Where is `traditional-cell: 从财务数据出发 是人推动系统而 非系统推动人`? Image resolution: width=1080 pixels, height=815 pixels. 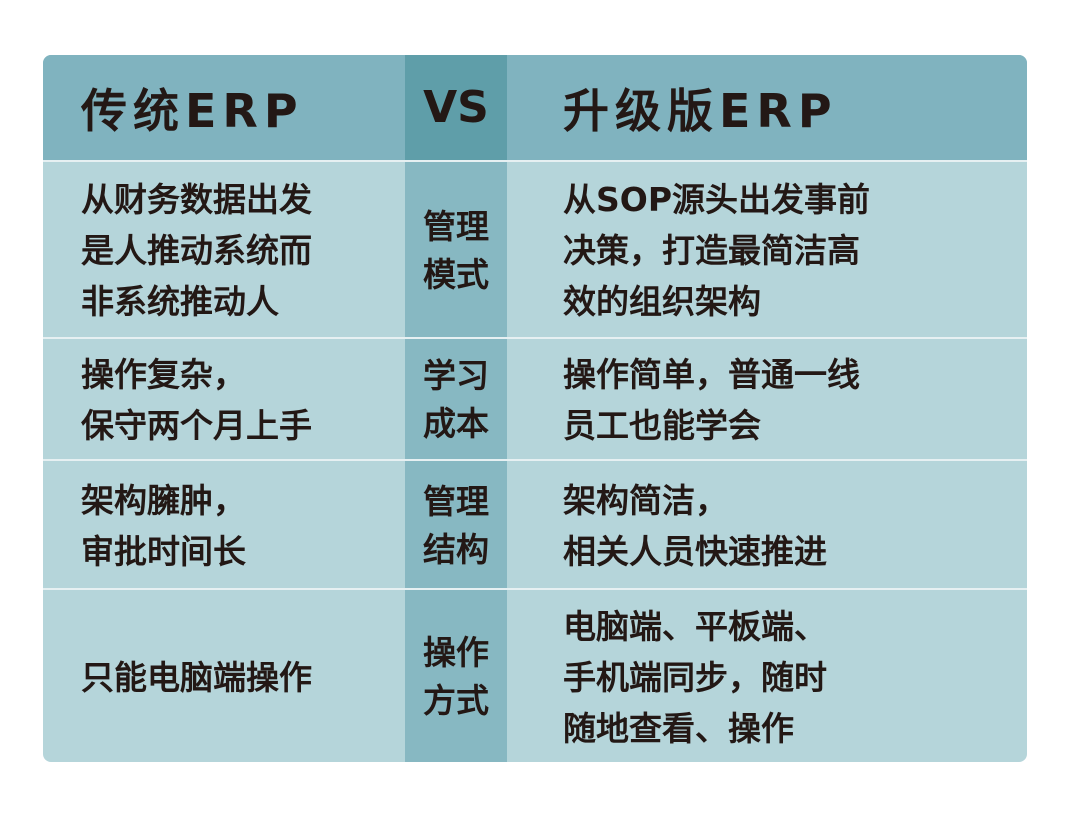
traditional-cell: 从财务数据出发 是人推动系统而 非系统推动人 is located at coordinates (196, 250).